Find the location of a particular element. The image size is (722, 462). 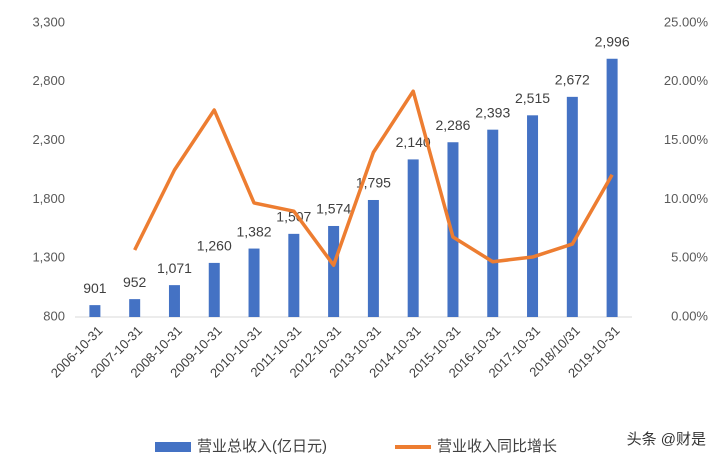

y2-tick-label: 20.00% is located at coordinates (686, 80).